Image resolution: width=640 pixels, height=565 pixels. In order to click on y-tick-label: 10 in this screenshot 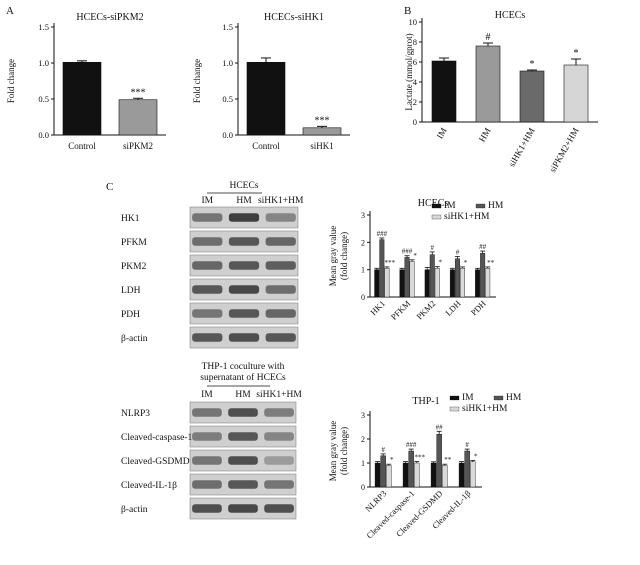, I will do `click(413, 22)`.